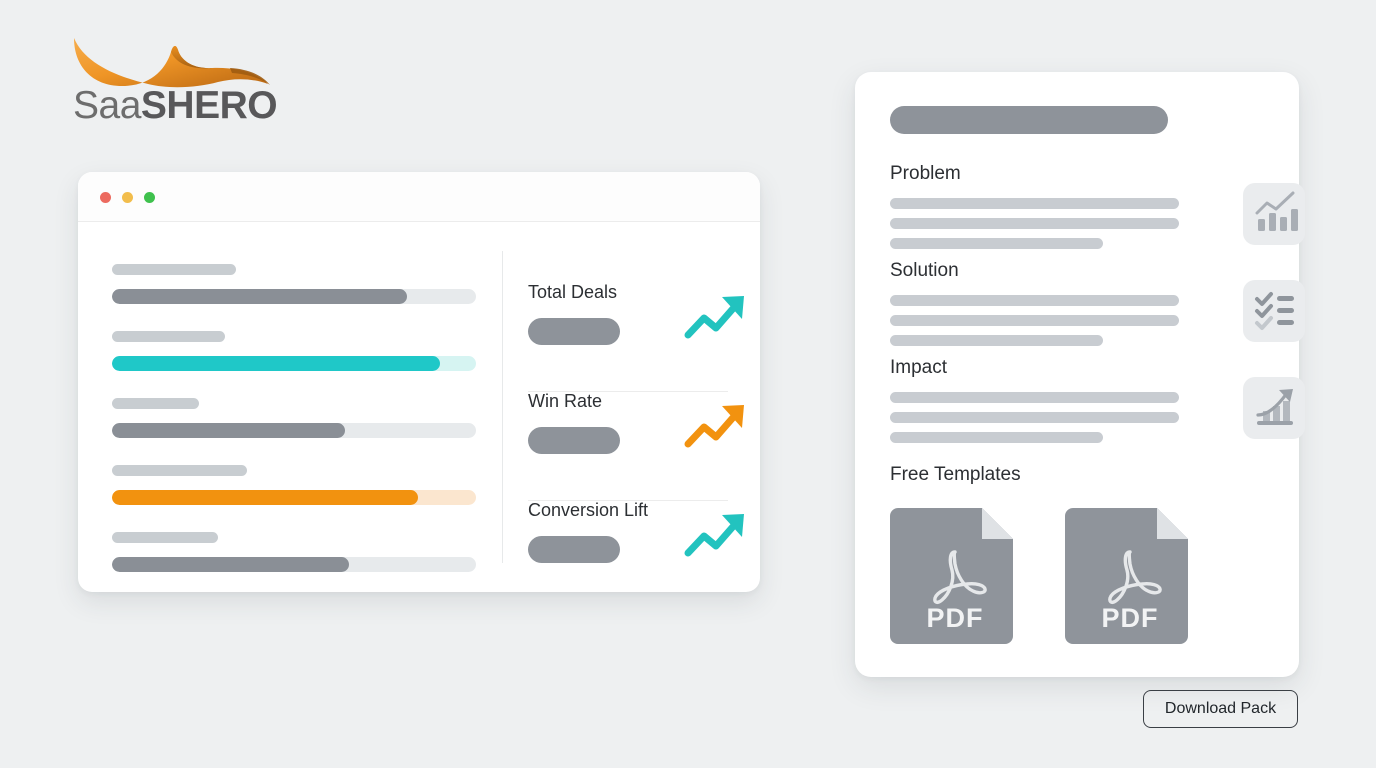 The width and height of the screenshot is (1376, 768). Describe the element at coordinates (573, 292) in the screenshot. I see `kpi-title: Total Deals` at that location.